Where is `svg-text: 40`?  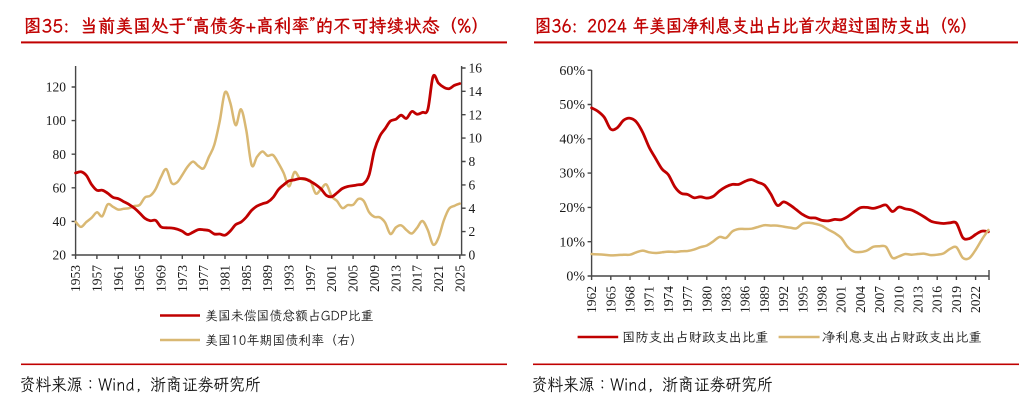
svg-text: 40 is located at coordinates (60, 221).